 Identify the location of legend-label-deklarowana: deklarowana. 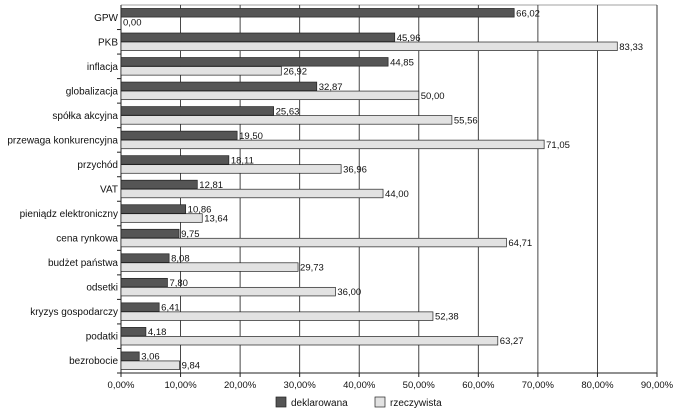
(319, 403).